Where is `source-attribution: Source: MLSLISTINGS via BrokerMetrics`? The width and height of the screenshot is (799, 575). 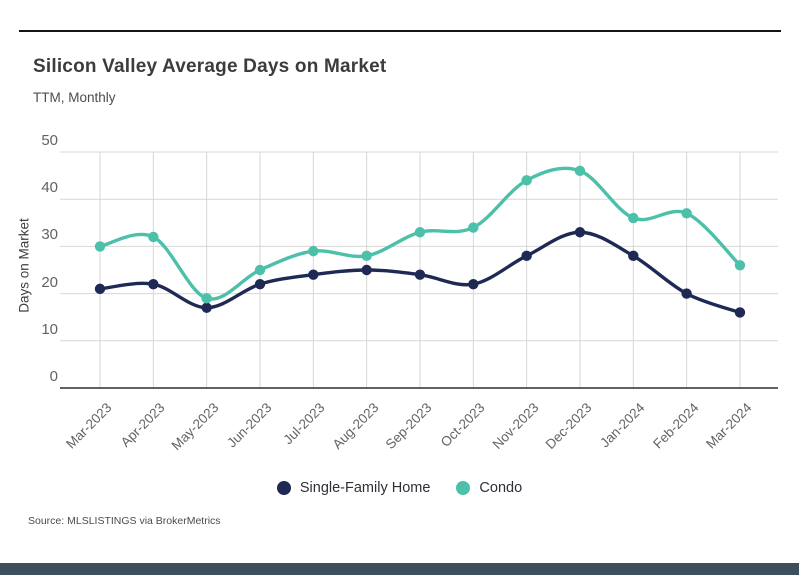
source-attribution: Source: MLSLISTINGS via BrokerMetrics is located at coordinates (124, 521).